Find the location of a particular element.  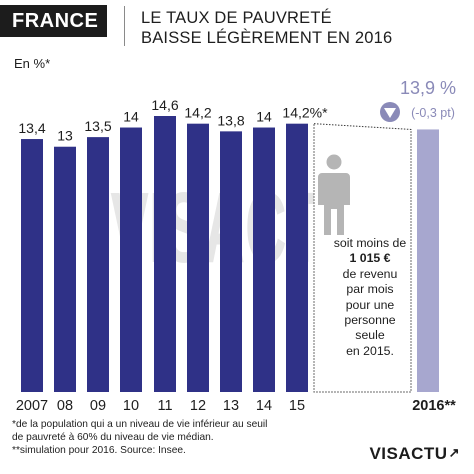

data-label: 14,2%* is located at coordinates (305, 113).